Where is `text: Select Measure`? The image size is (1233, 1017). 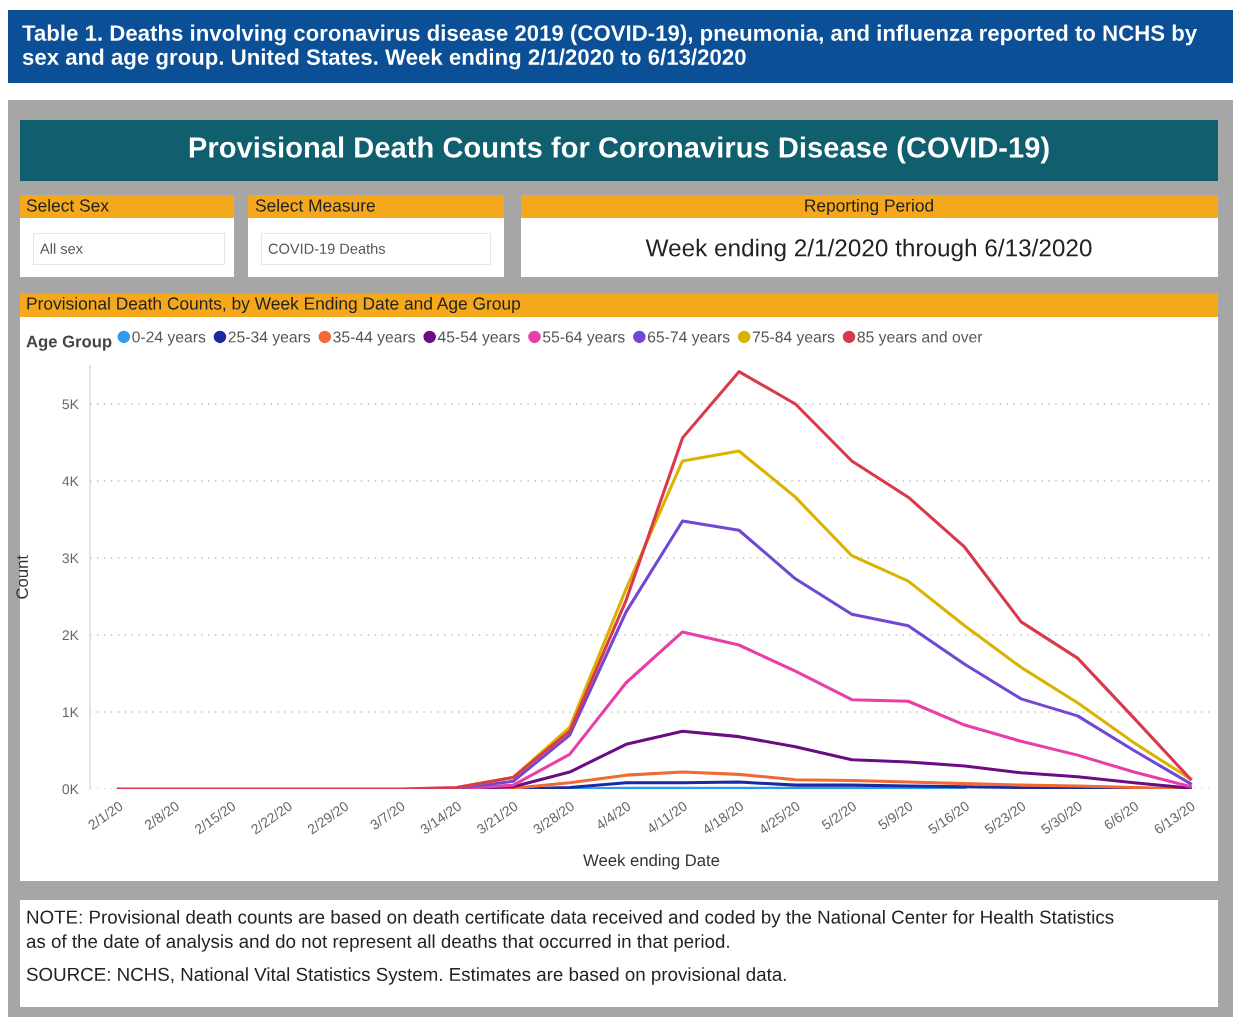
text: Select Measure is located at coordinates (315, 205).